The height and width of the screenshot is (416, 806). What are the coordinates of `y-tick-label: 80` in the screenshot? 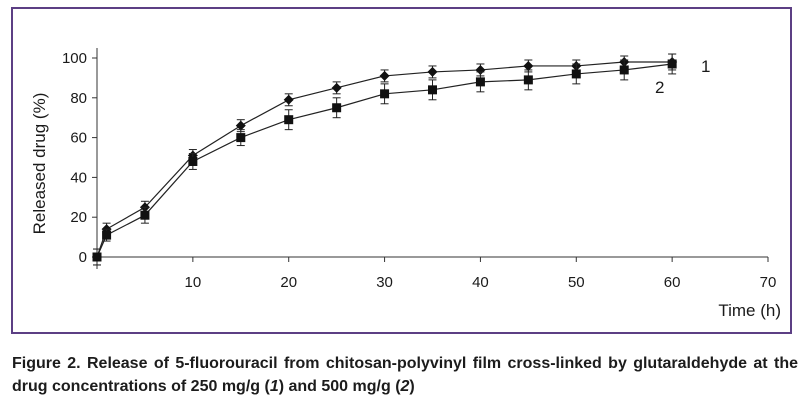 It's located at (78, 98).